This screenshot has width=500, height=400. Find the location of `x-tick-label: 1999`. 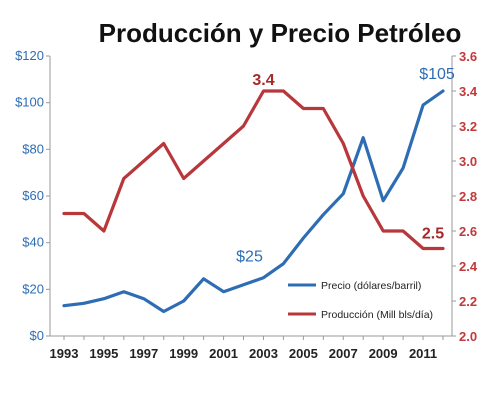

x-tick-label: 1999 is located at coordinates (183, 353).